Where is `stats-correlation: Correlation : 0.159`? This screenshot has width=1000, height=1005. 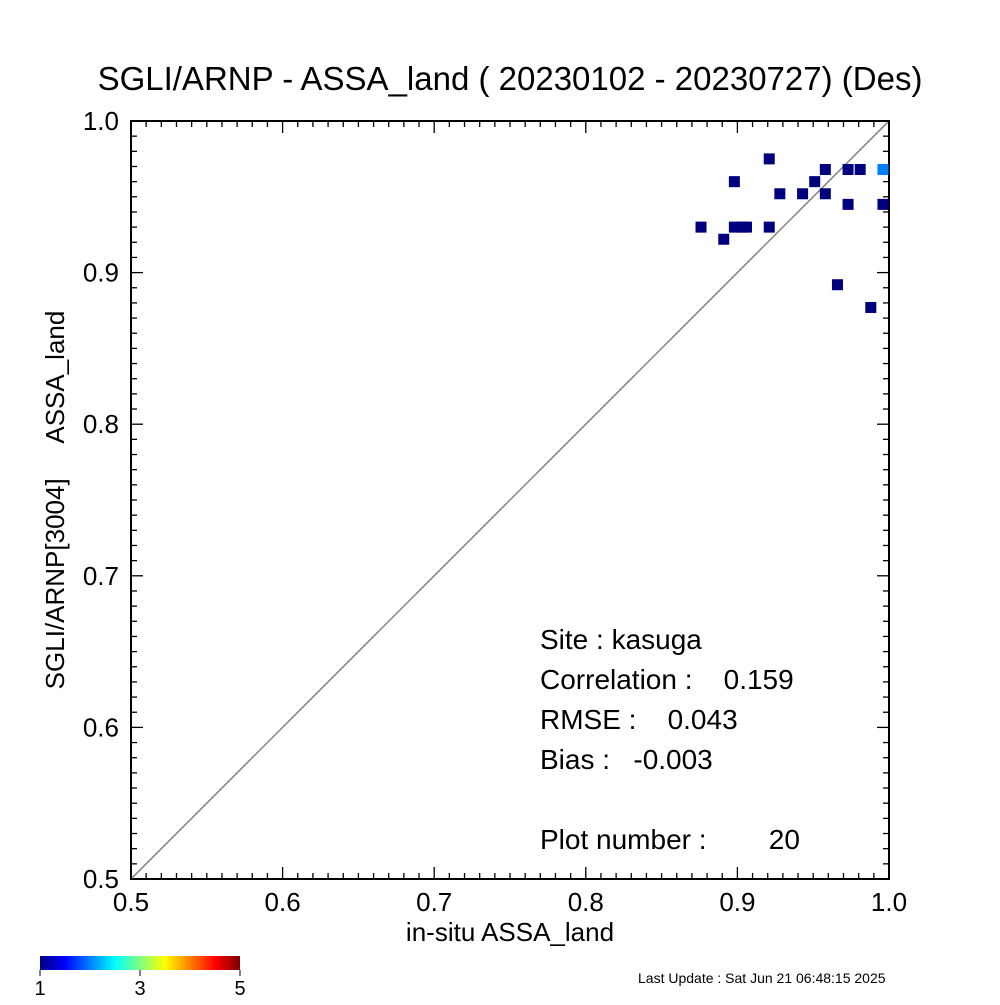 stats-correlation: Correlation : 0.159 is located at coordinates (667, 679).